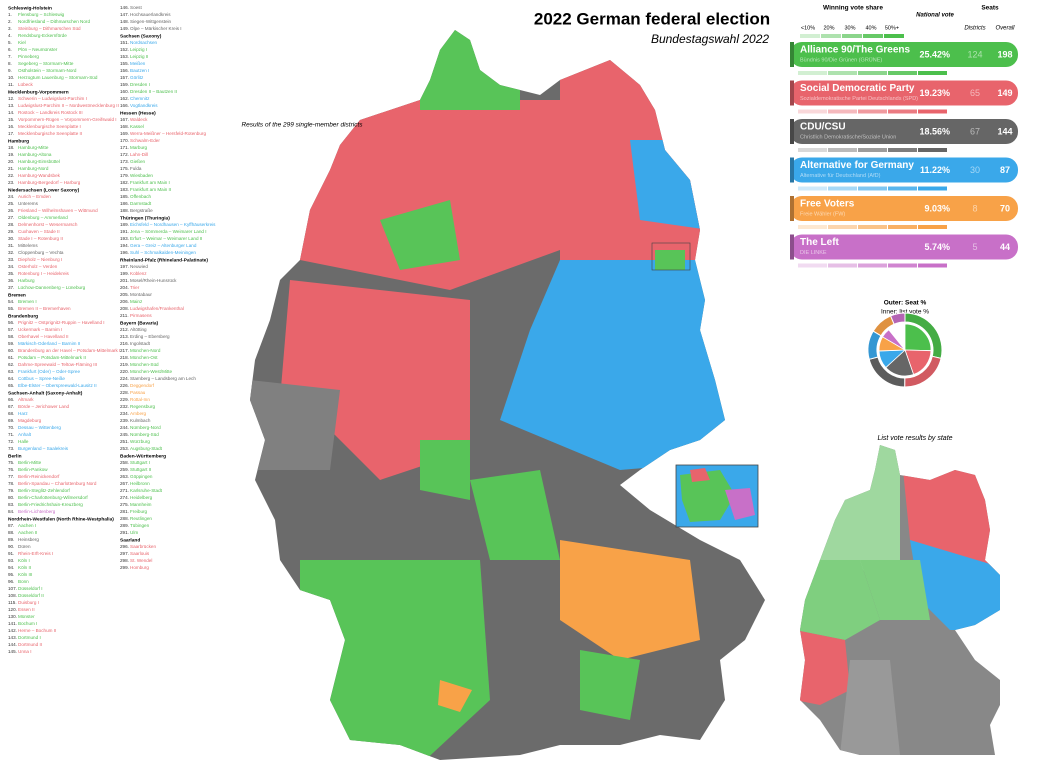 This screenshot has width=1043, height=766. Describe the element at coordinates (11, 350) in the screenshot. I see `district-number: 60.` at that location.